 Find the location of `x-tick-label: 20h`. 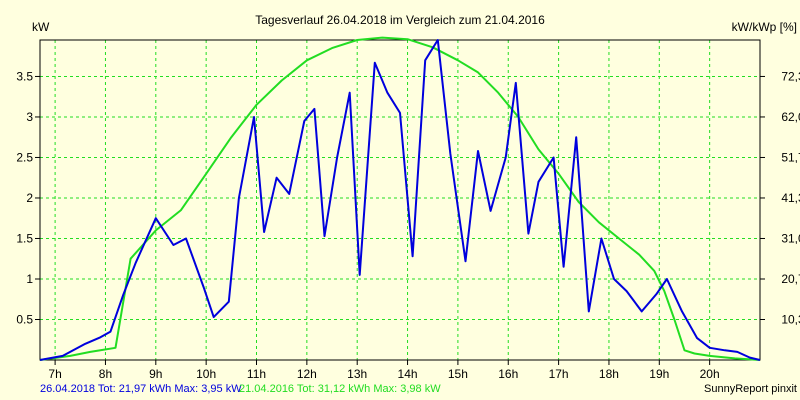

x-tick-label: 20h is located at coordinates (710, 374).